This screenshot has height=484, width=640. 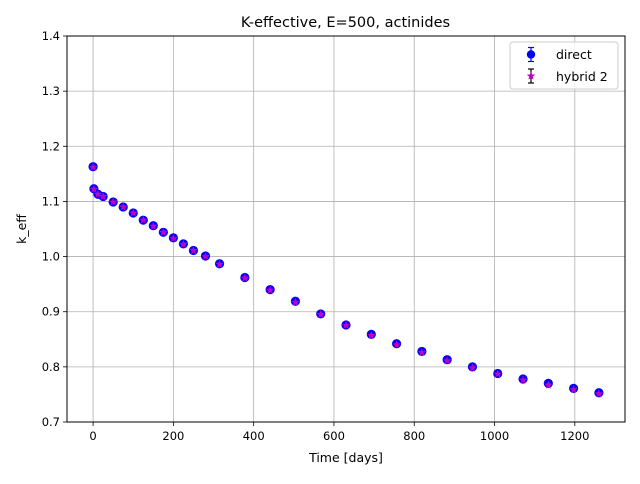 What do you see at coordinates (582, 76) in the screenshot?
I see `legend-label-hybrid-2: hybrid 2` at bounding box center [582, 76].